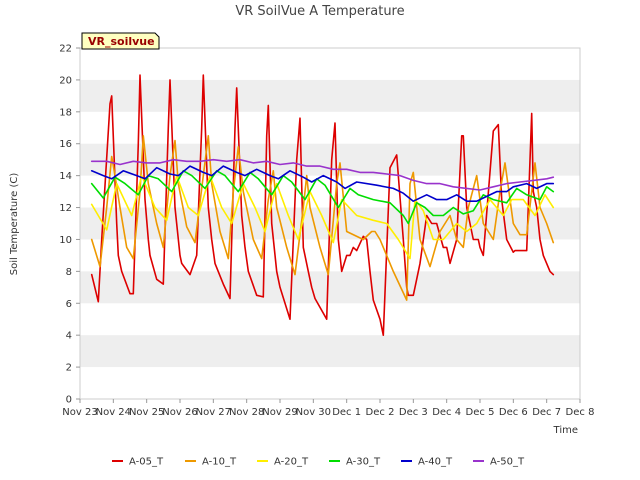  Describe the element at coordinates (65, 112) in the screenshot. I see `y-tick-label: 18` at that location.